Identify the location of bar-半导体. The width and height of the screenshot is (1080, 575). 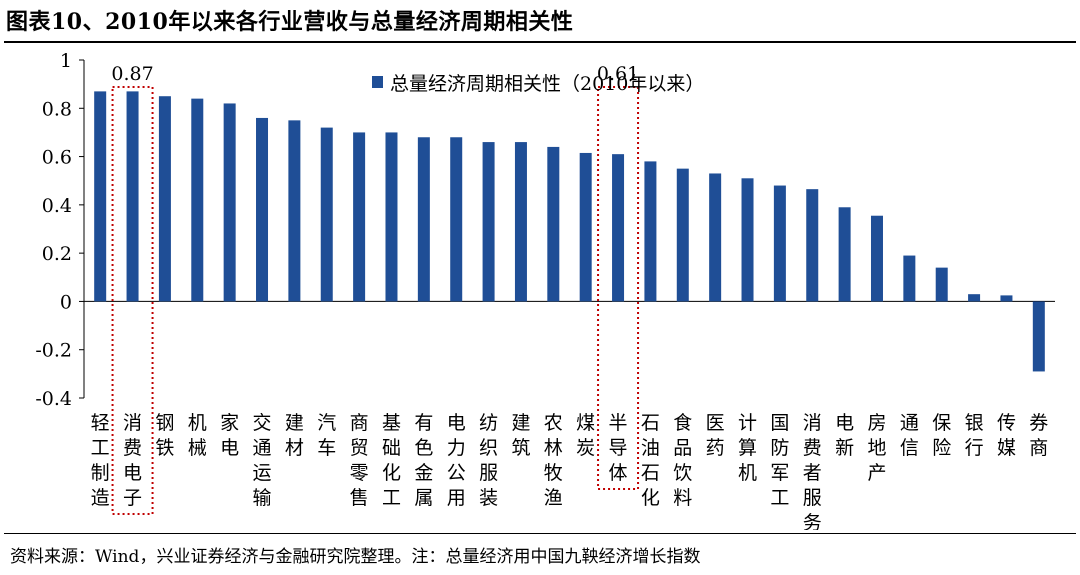
(618, 228).